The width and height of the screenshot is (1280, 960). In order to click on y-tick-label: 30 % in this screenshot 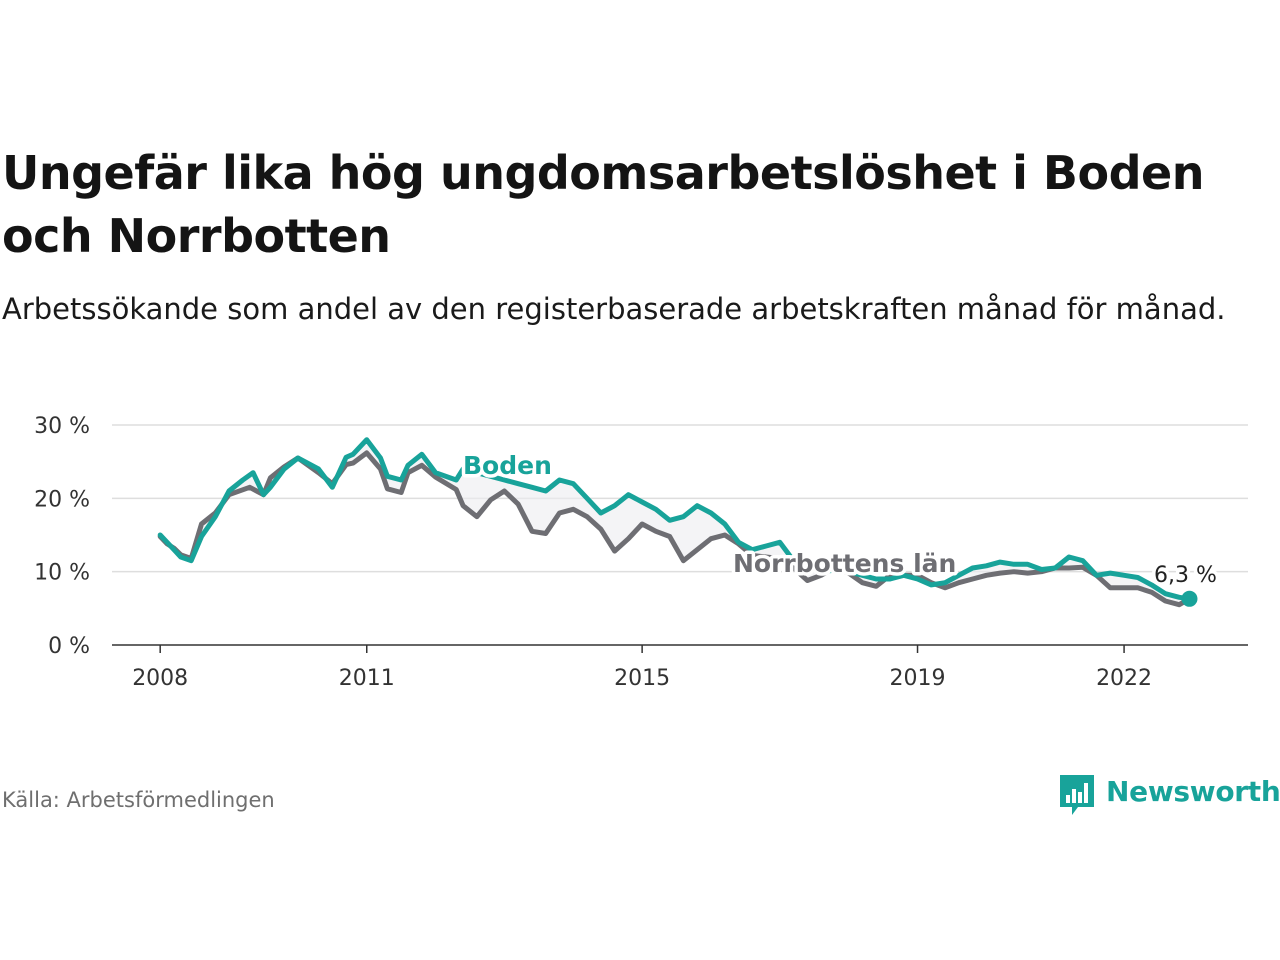, I will do `click(62, 426)`.